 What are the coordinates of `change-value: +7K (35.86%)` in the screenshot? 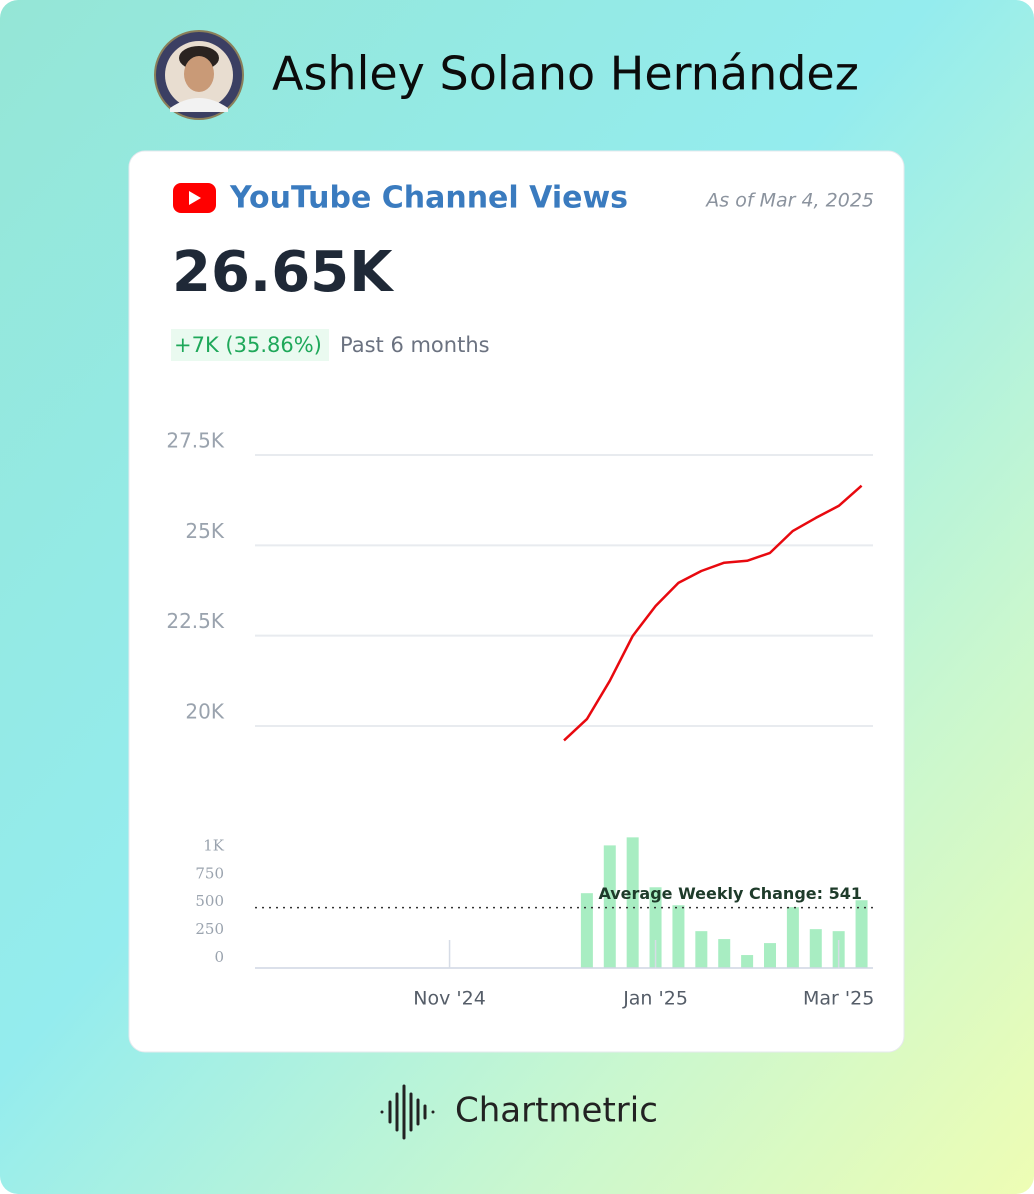 It's located at (248, 345).